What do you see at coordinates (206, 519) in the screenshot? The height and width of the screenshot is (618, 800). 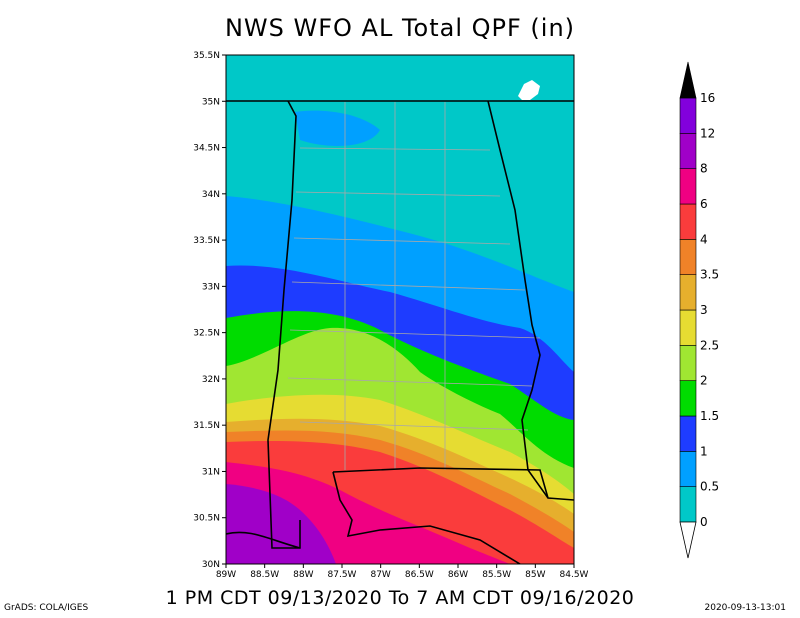 I see `lat-tick-label: 30.5N` at bounding box center [206, 519].